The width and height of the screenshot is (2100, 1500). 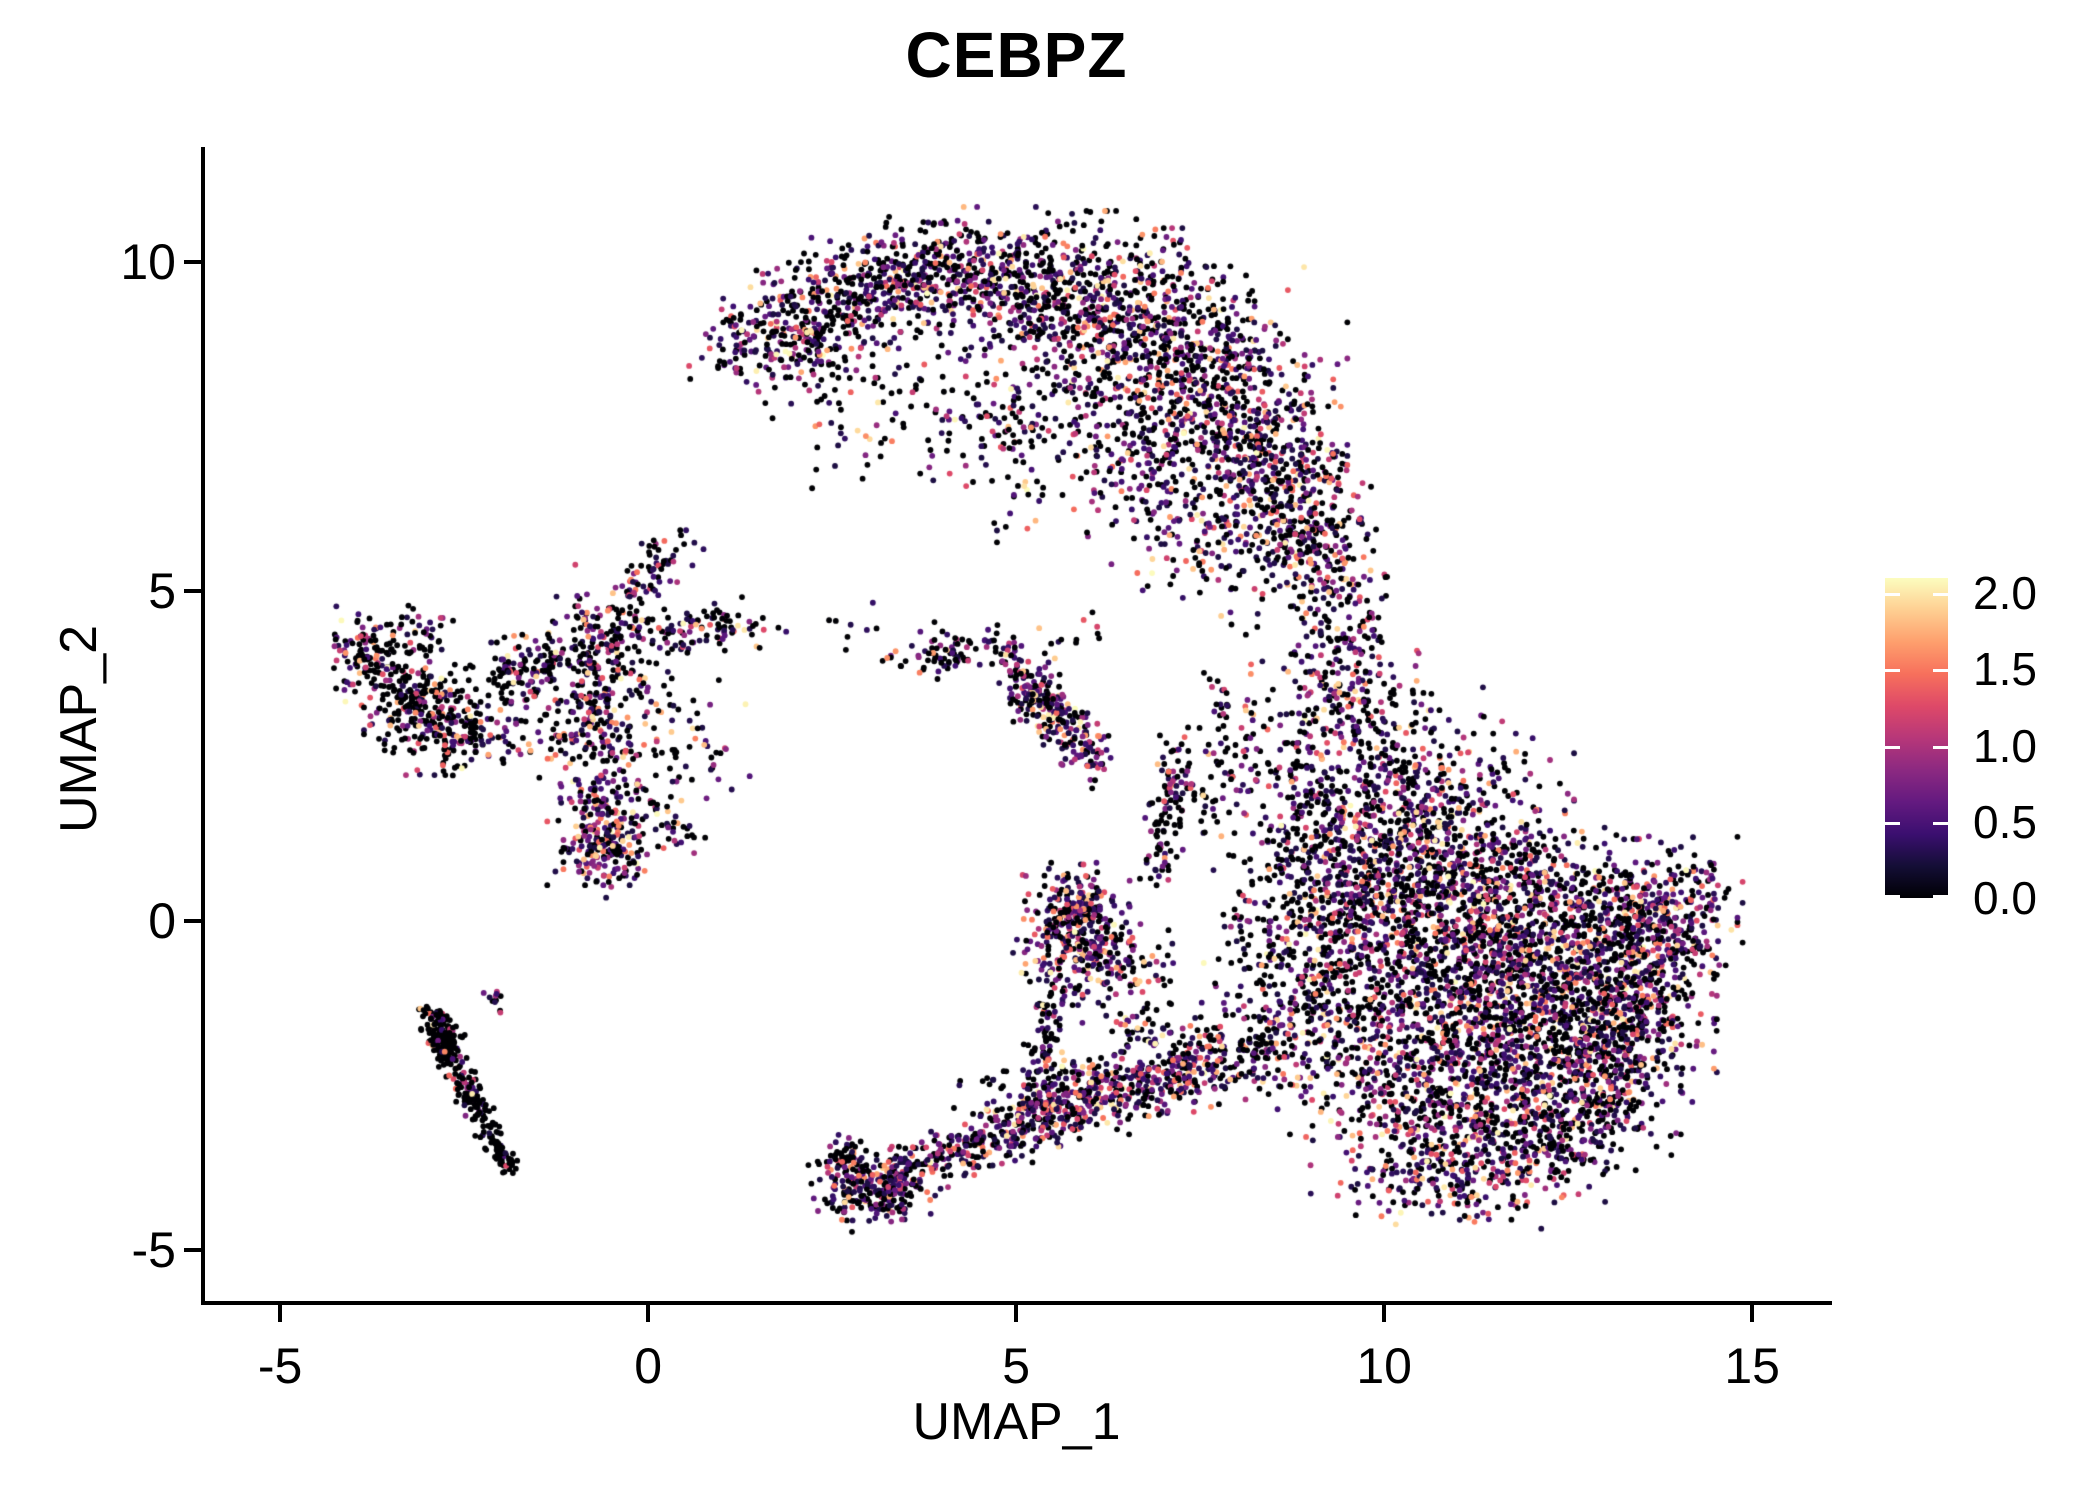 I want to click on colorbar-tick-label: 0.5, so click(x=2005, y=821).